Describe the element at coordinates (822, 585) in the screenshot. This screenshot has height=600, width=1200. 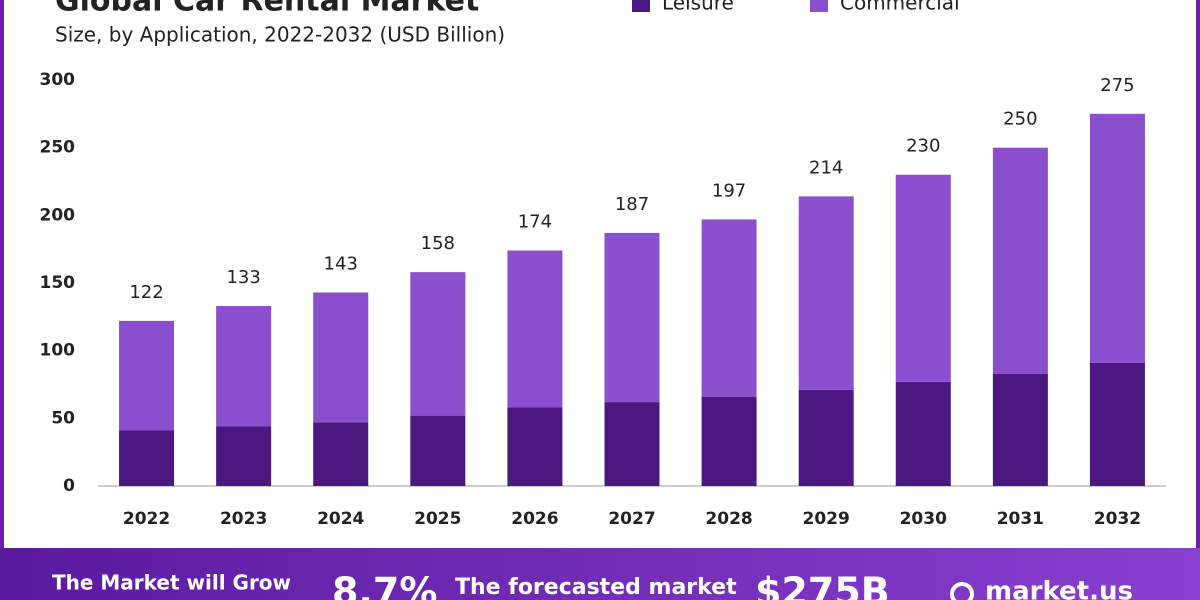
I see `footer-forecast-value: $275B` at that location.